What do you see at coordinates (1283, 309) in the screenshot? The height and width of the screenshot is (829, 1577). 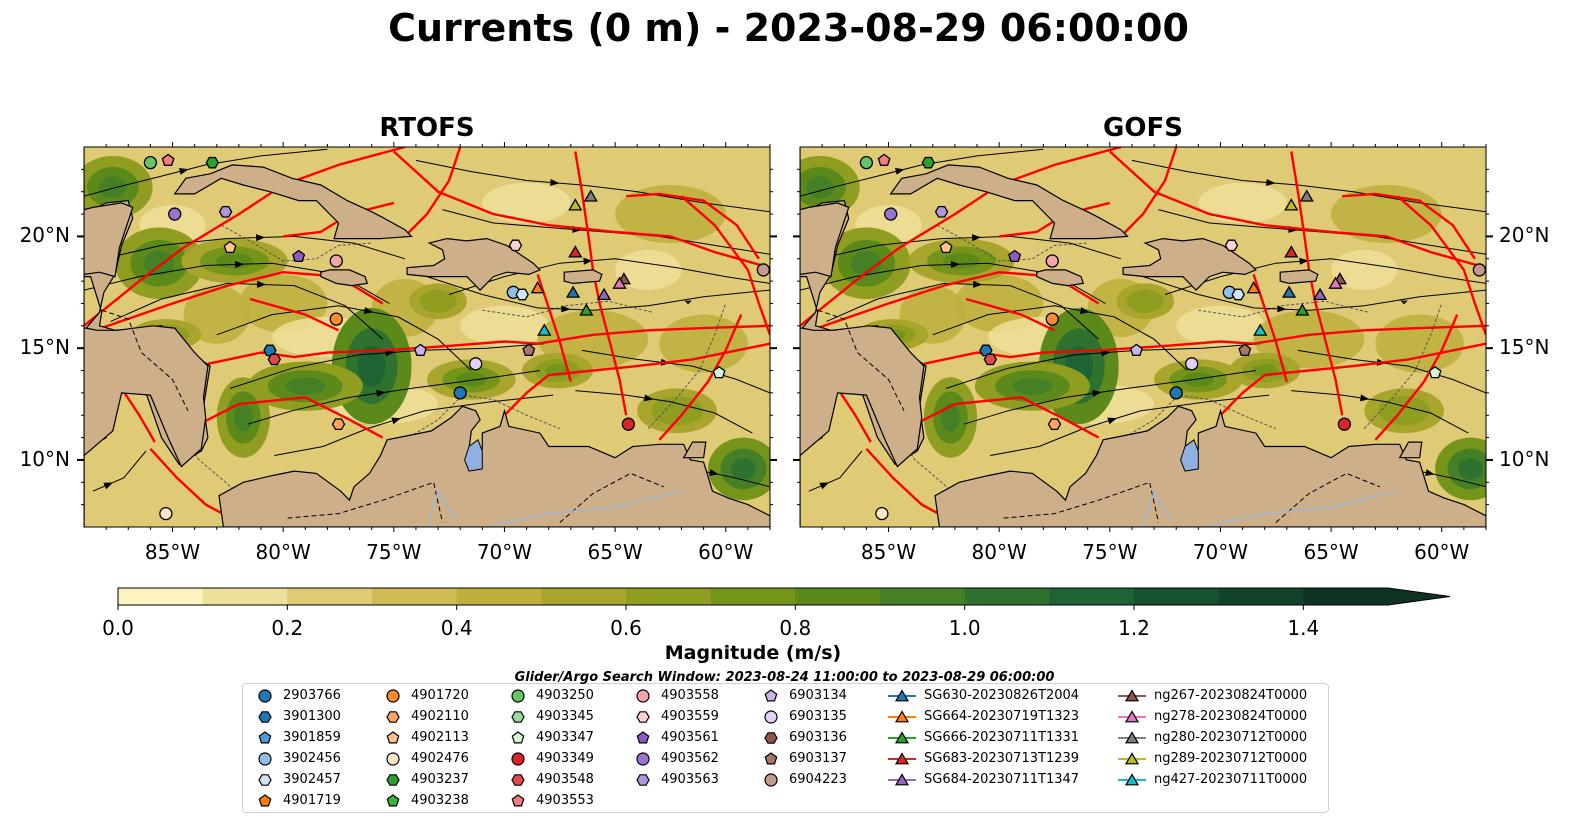 I see `bathymetry-contour` at bounding box center [1283, 309].